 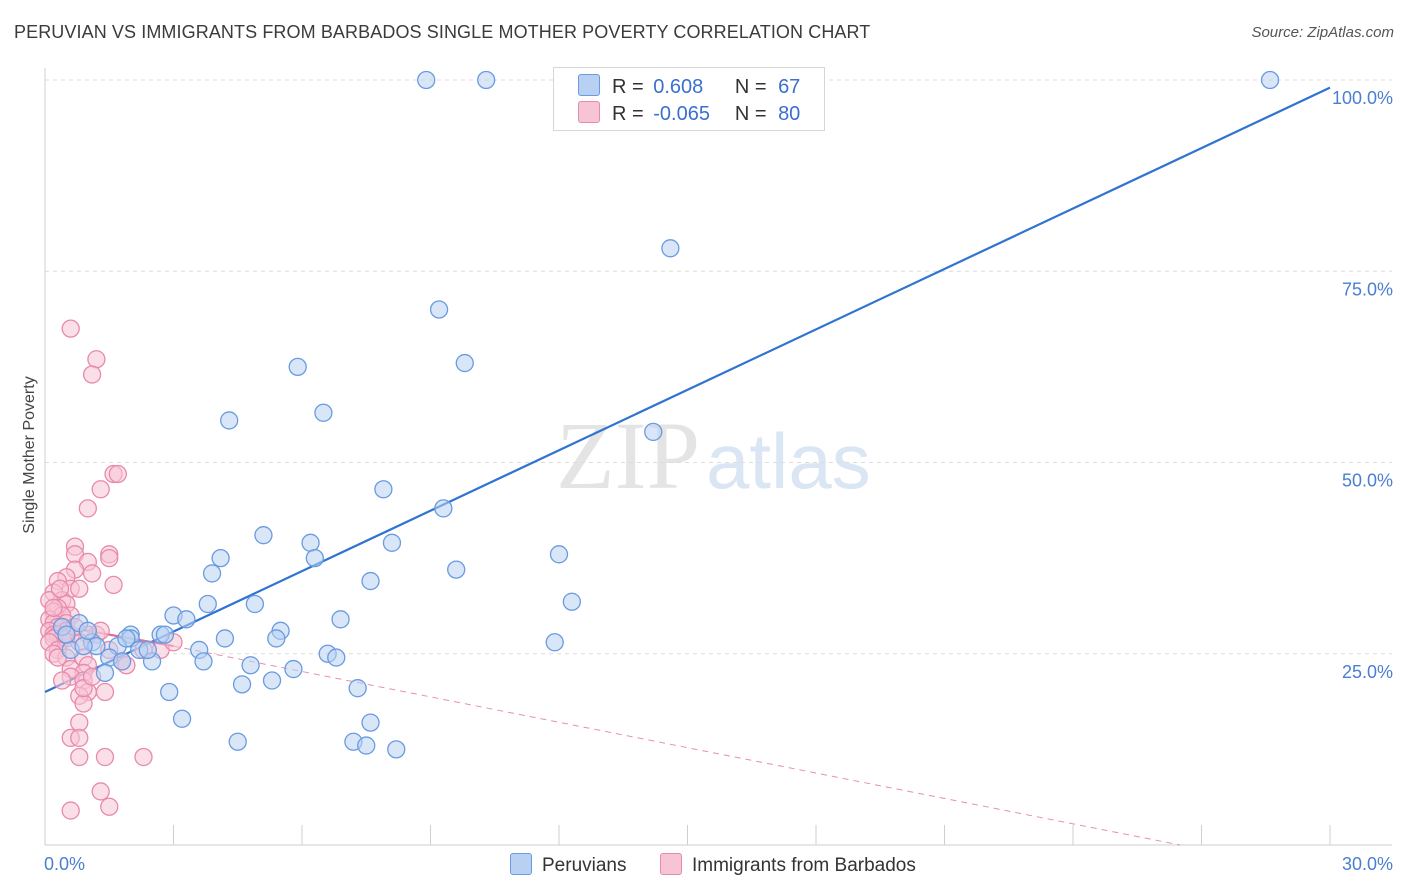 I want to click on legend-swatch-pink, so click(x=589, y=112).